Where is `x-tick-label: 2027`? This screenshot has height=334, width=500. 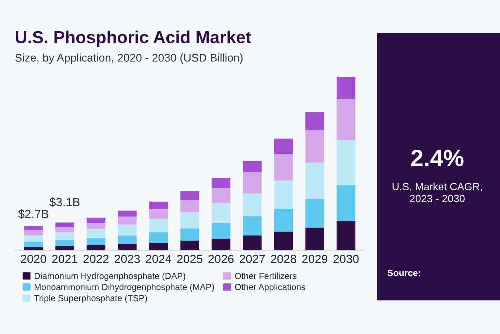
x-tick-label: 2027 is located at coordinates (253, 259).